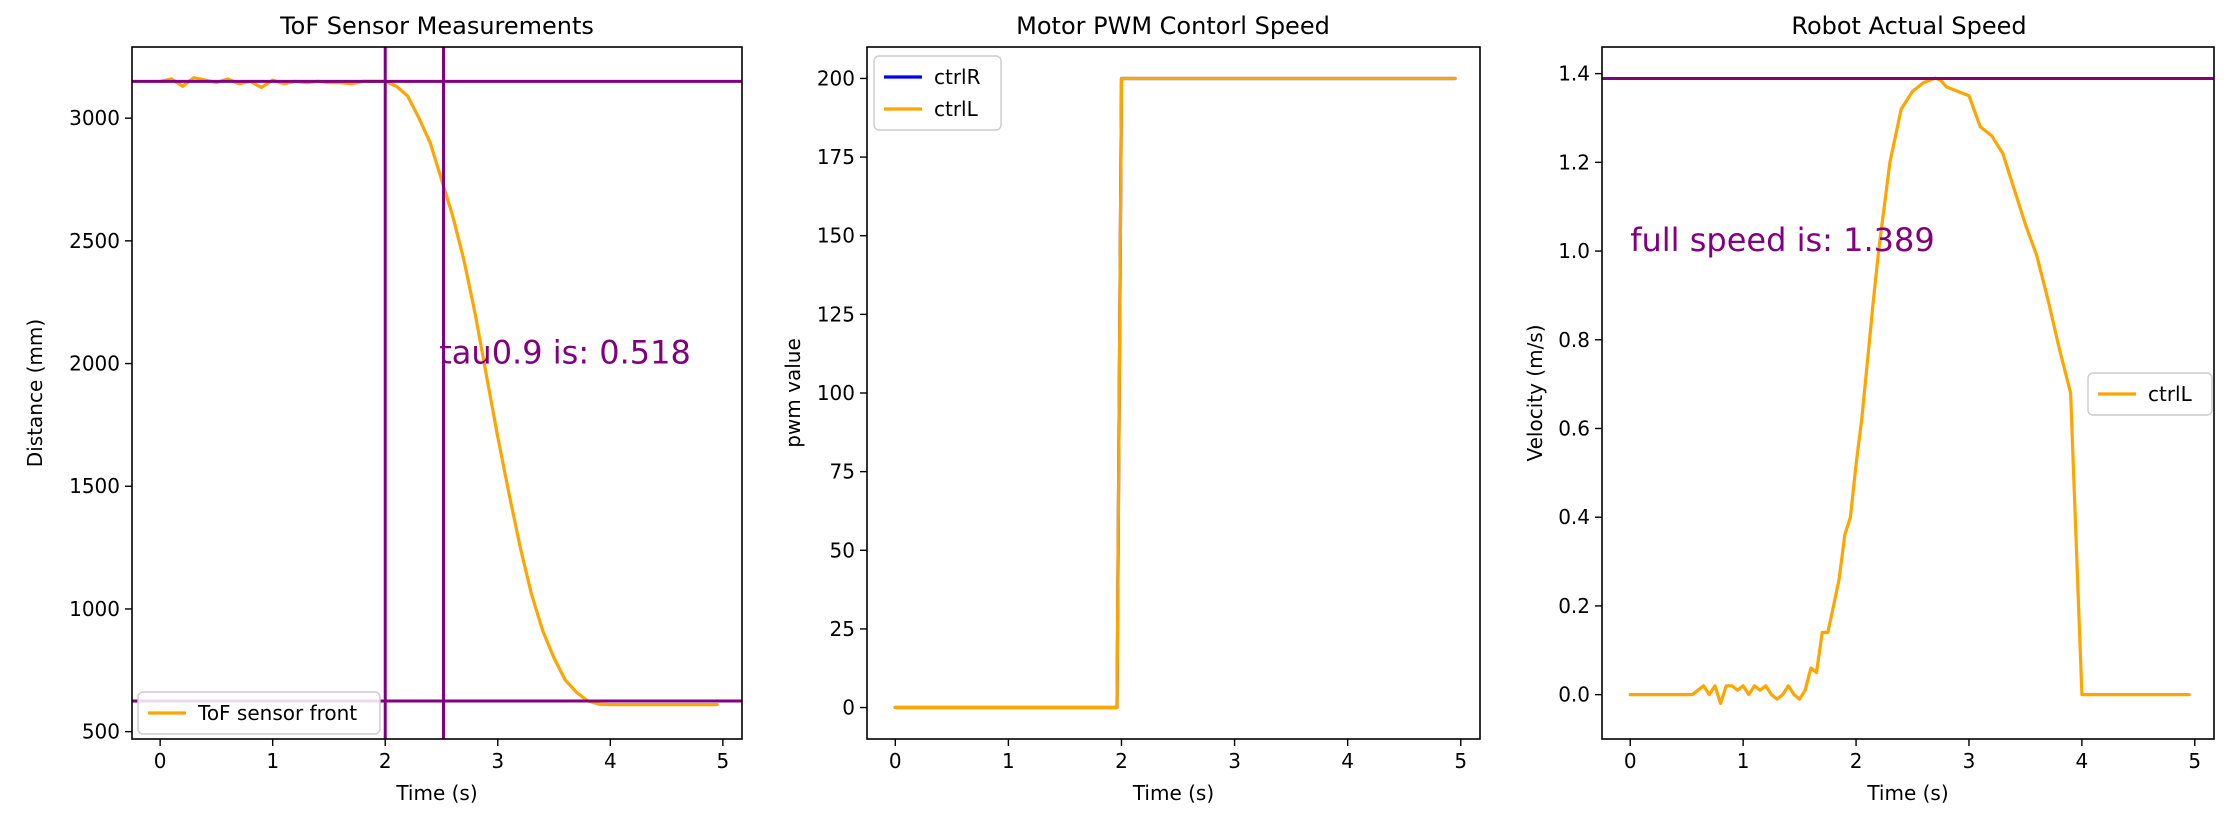 Image resolution: width=2235 pixels, height=816 pixels. What do you see at coordinates (610, 761) in the screenshot?
I see `tof-xtick-label-4: 4` at bounding box center [610, 761].